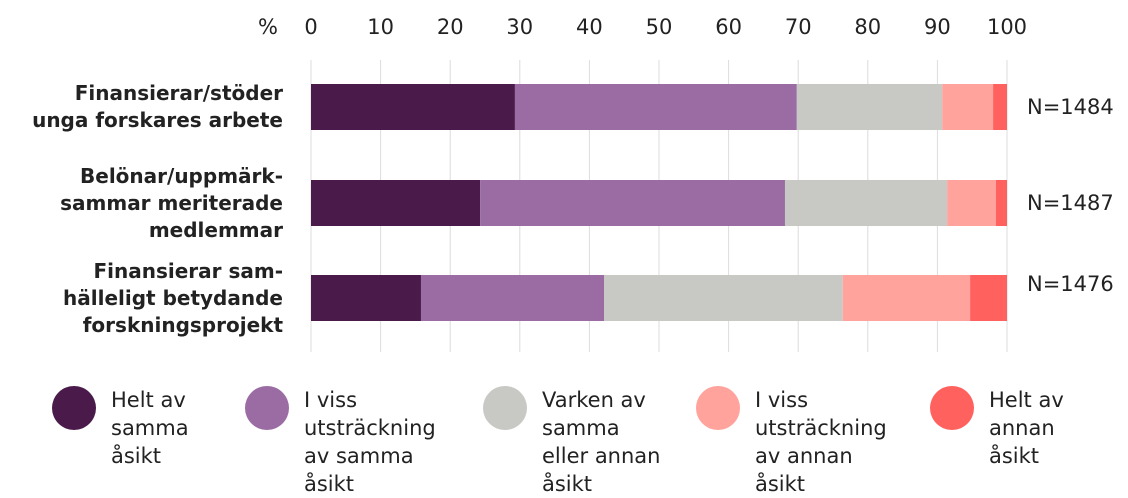 This screenshot has height=498, width=1128. What do you see at coordinates (867, 27) in the screenshot?
I see `x-tick-label: 80` at bounding box center [867, 27].